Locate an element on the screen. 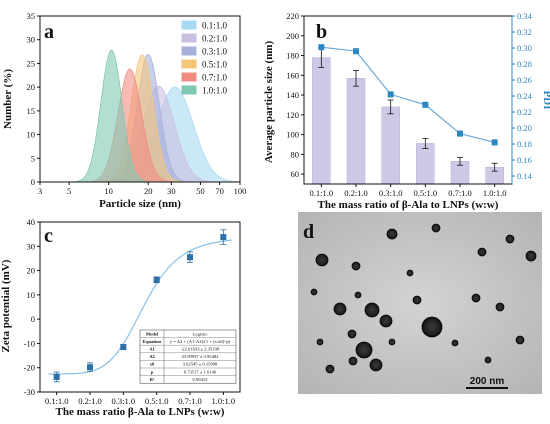 The image size is (550, 424). y-axis-ticks: 0 5 10 15 20 25 30 35 is located at coordinates (33, 99).